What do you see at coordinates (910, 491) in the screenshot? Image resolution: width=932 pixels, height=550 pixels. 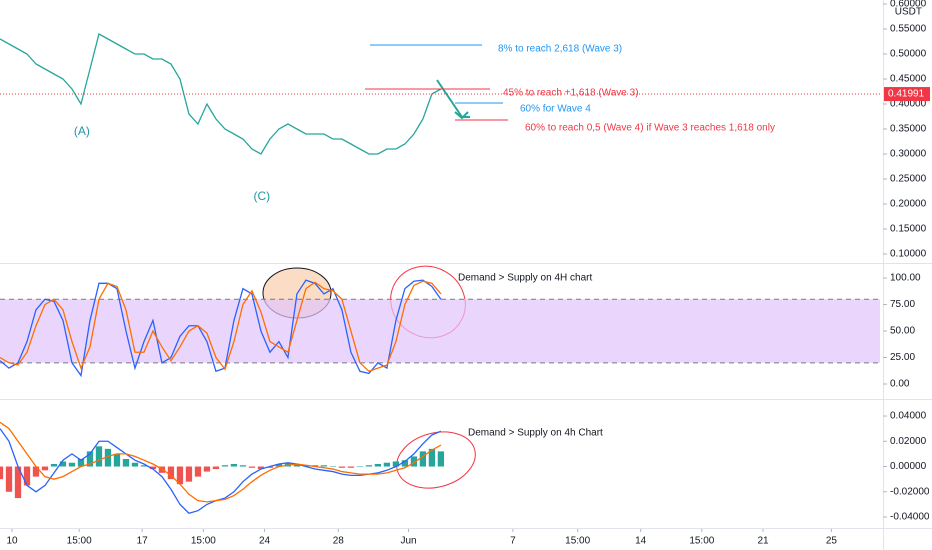 I see `y-tick-label: -0.02000` at bounding box center [910, 491].